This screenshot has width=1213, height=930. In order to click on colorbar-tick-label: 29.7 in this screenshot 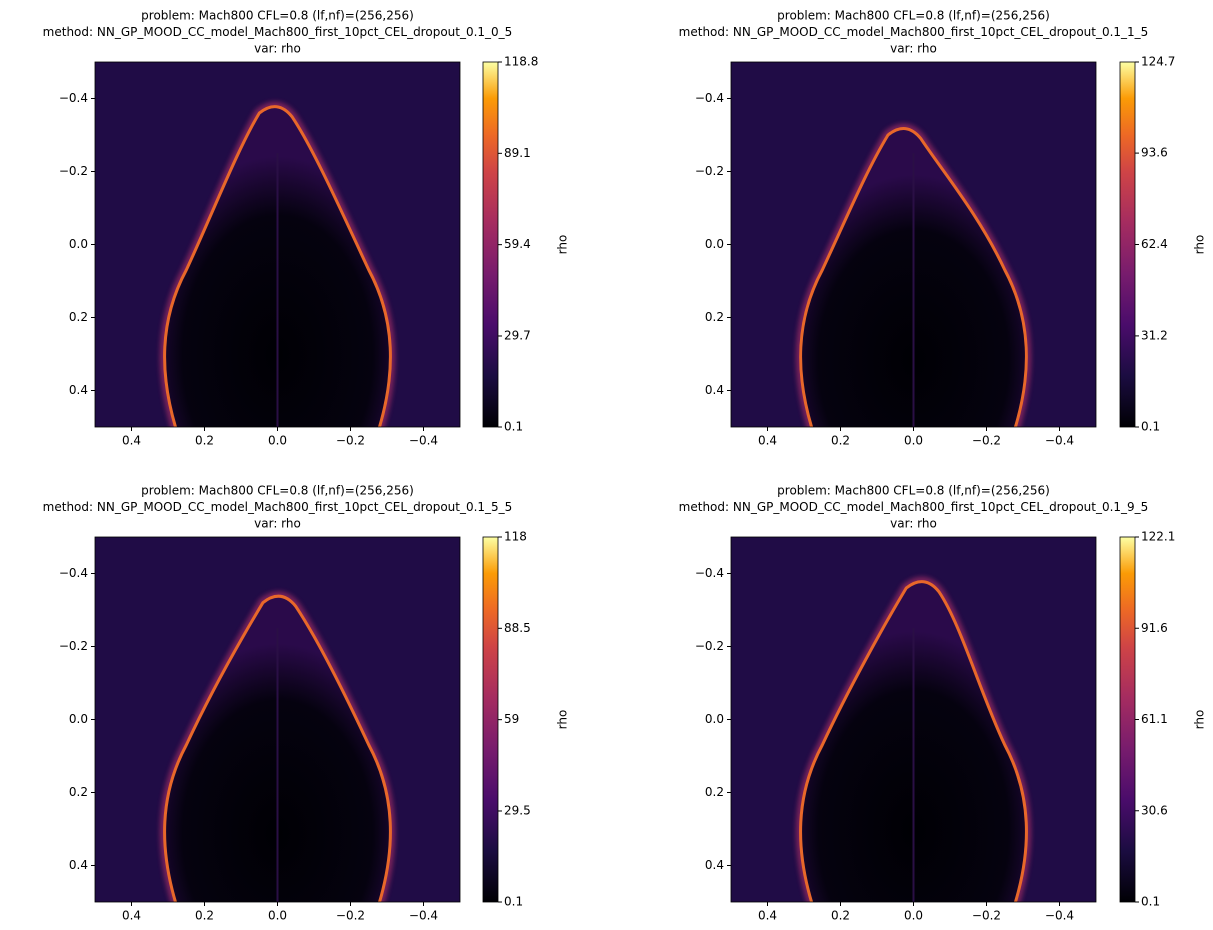, I will do `click(517, 335)`.